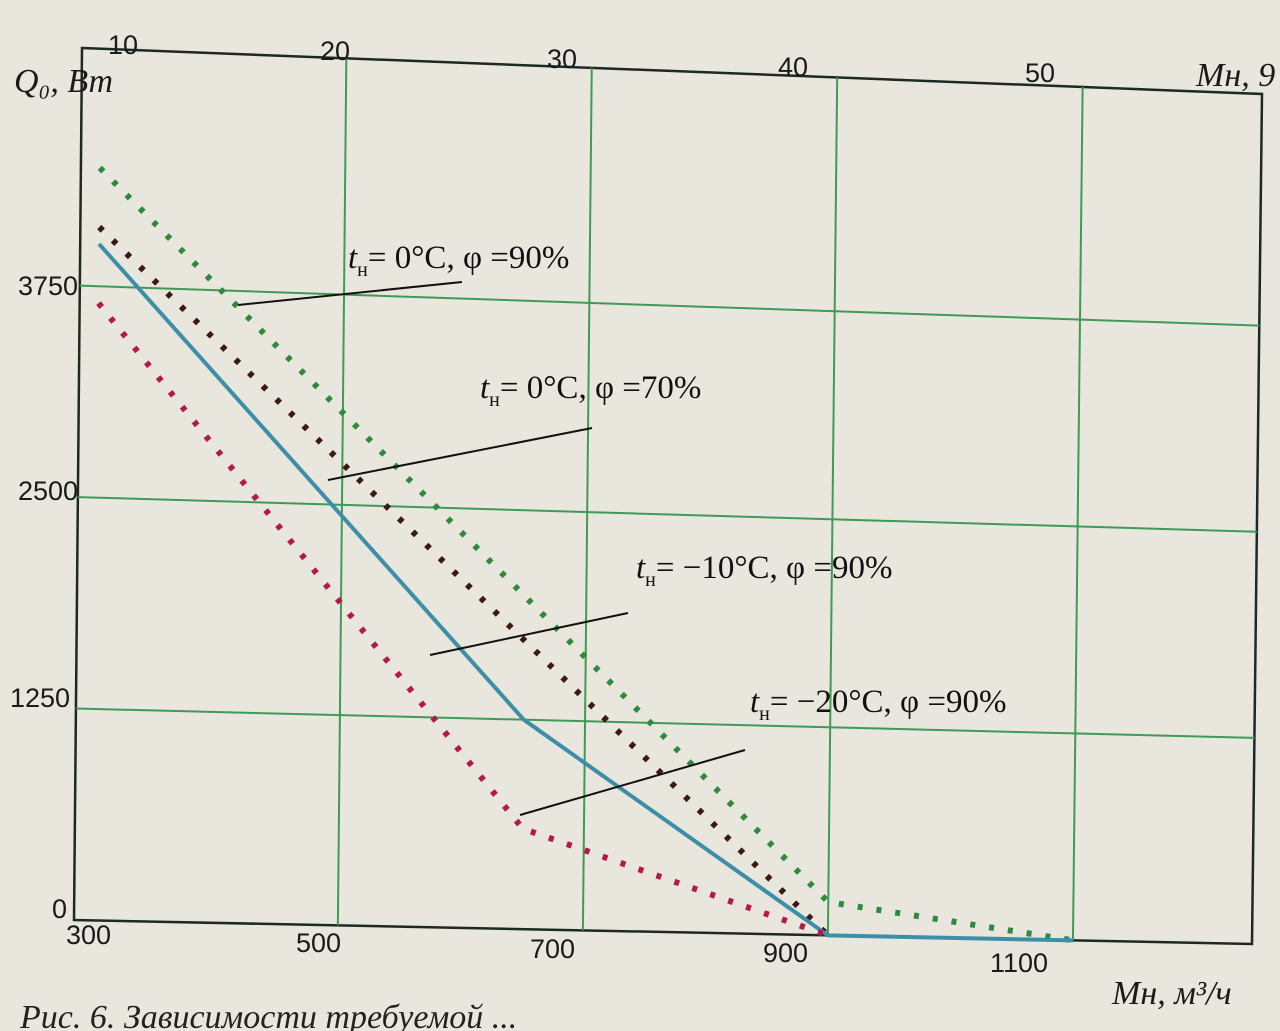  Describe the element at coordinates (458, 260) in the screenshot. I see `annotation-t0-phi90: tн= 0°C, φ =90%` at that location.